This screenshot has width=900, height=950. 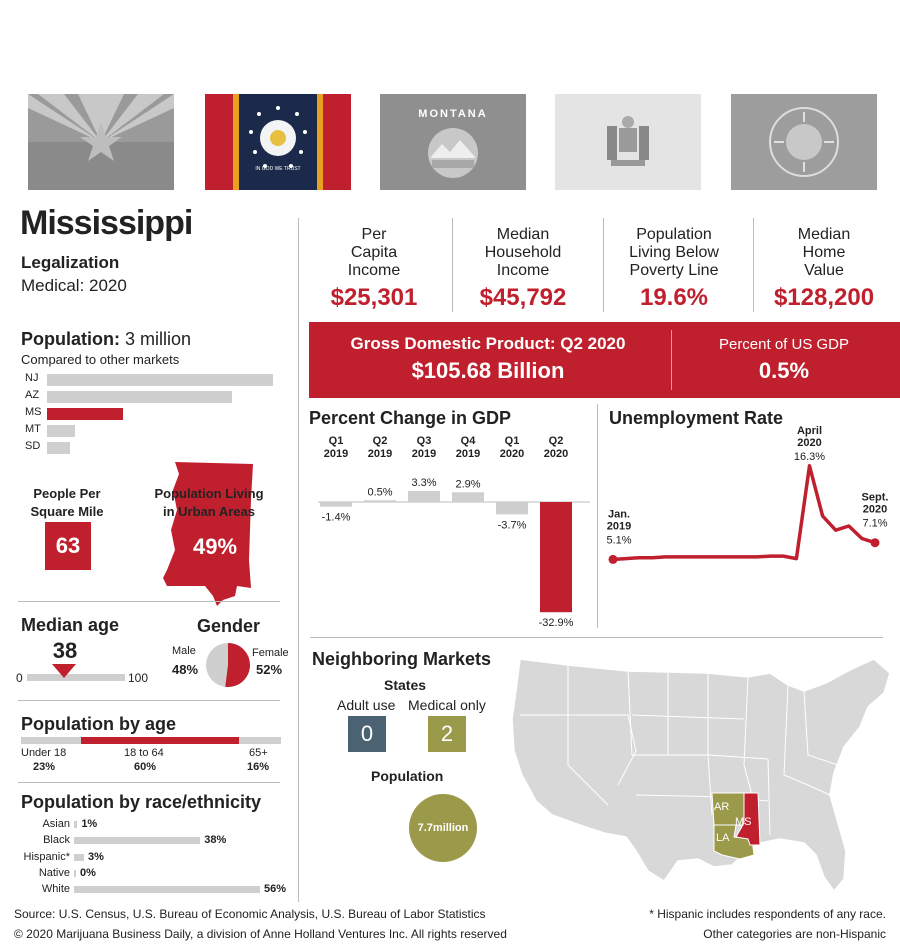 I want to click on density-value: 63, so click(x=68, y=545).